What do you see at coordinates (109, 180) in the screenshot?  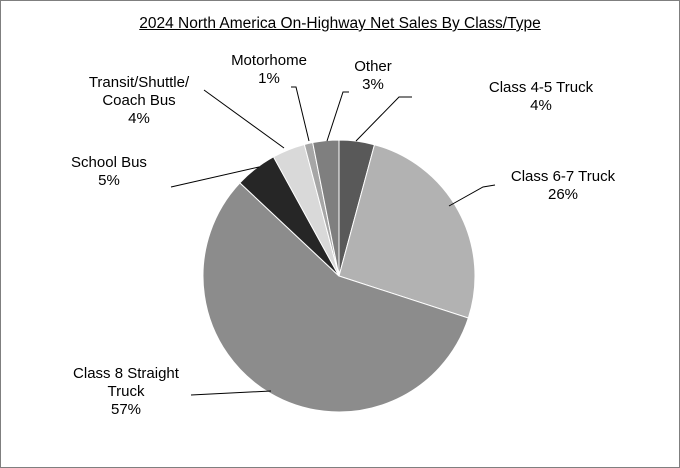 I see `data-label-percent: 5%` at bounding box center [109, 180].